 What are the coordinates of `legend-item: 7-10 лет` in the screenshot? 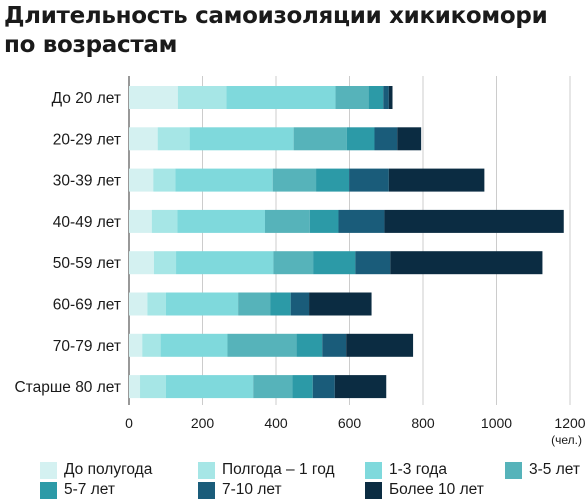 It's located at (240, 490).